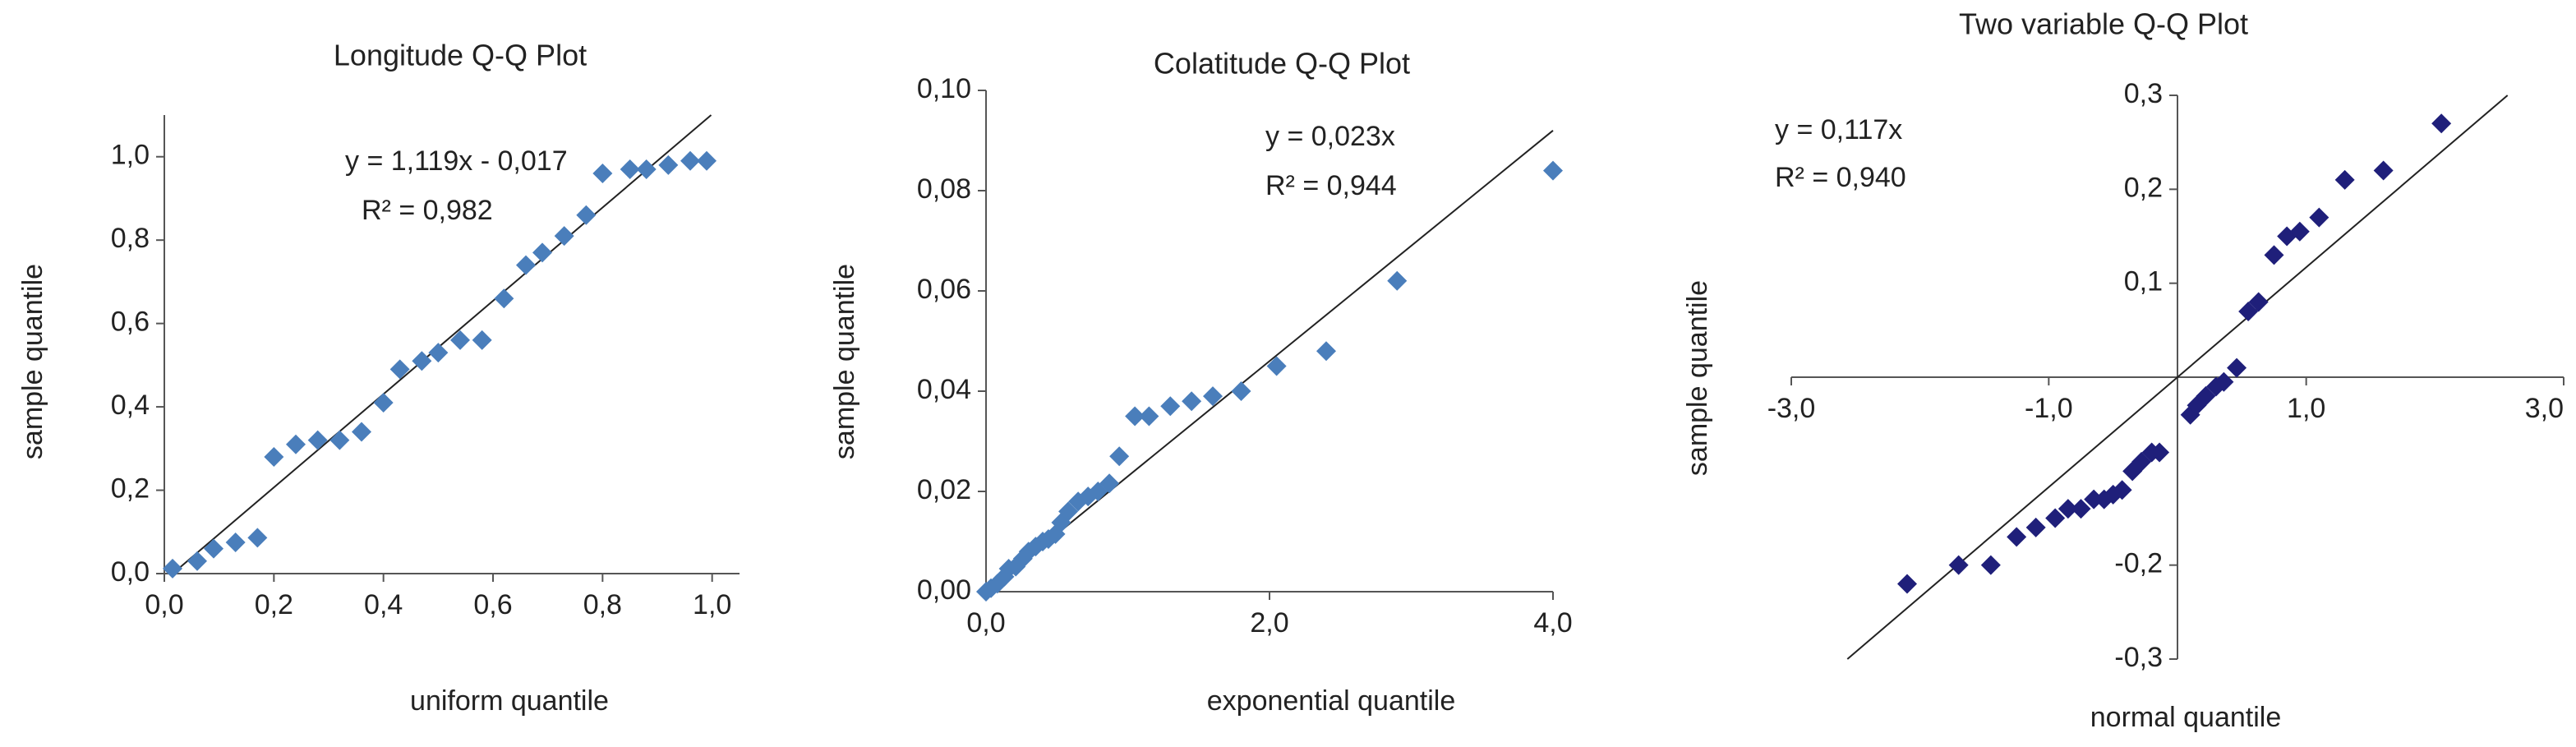  What do you see at coordinates (130, 572) in the screenshot?
I see `y-tick-label: 0,0` at bounding box center [130, 572].